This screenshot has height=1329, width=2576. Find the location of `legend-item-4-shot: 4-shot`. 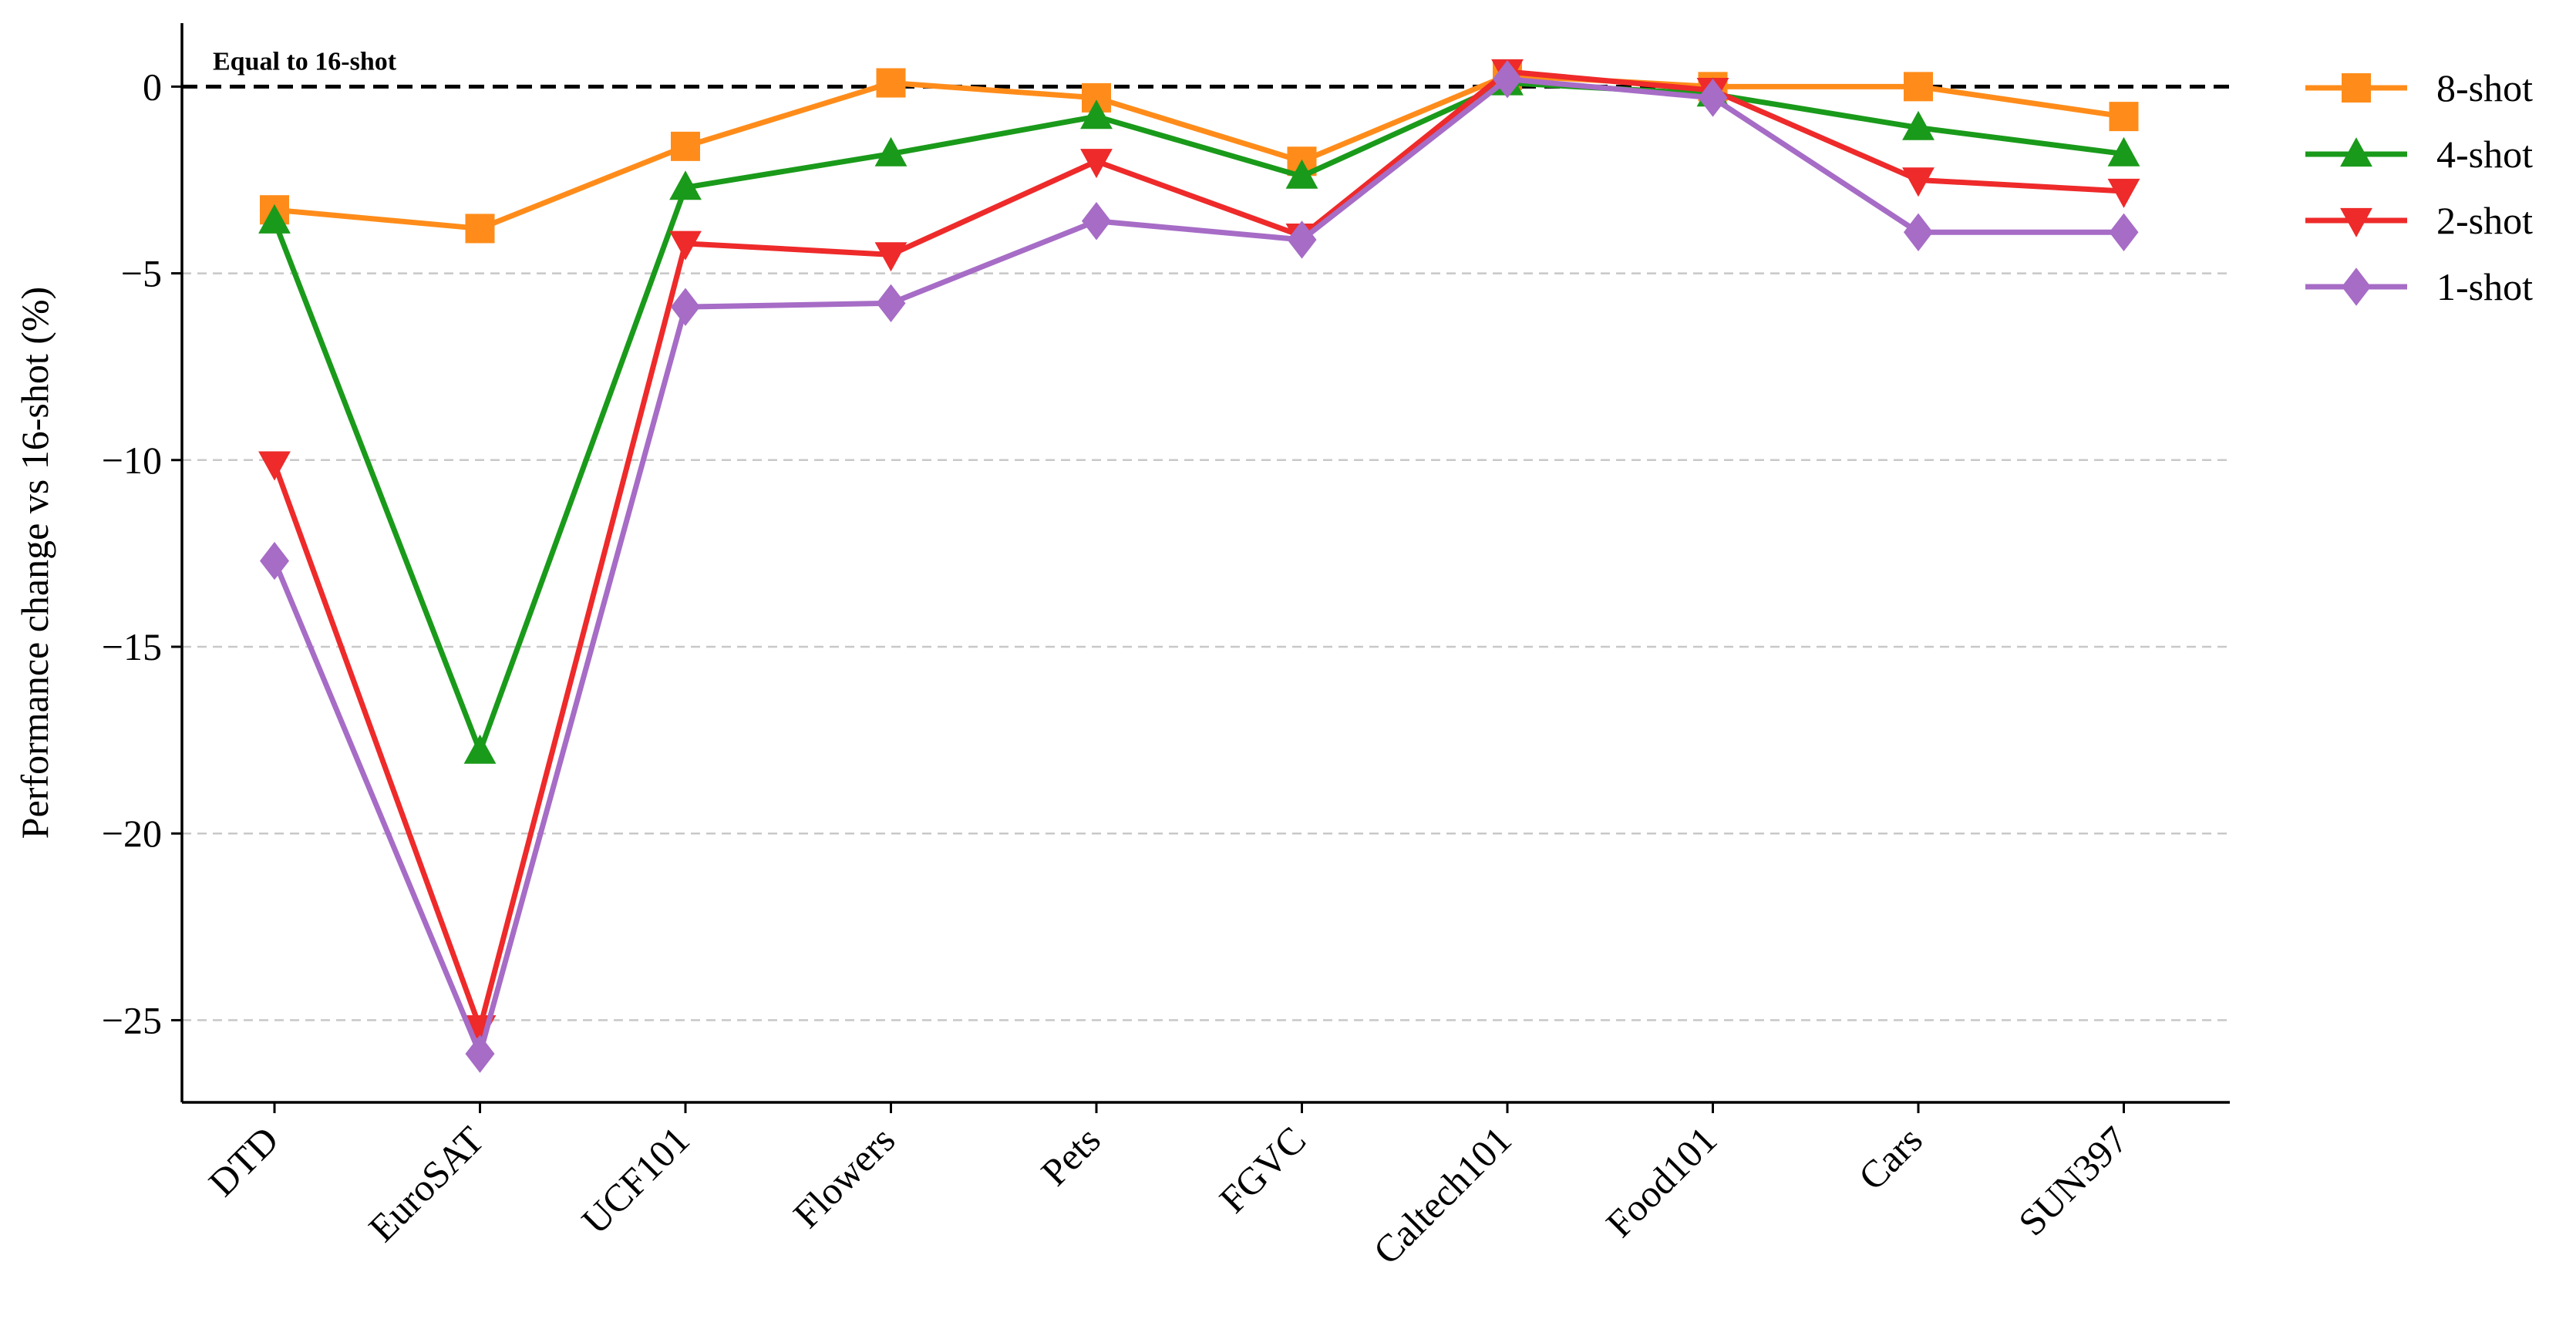

legend-item-4-shot: 4-shot is located at coordinates (2419, 154).